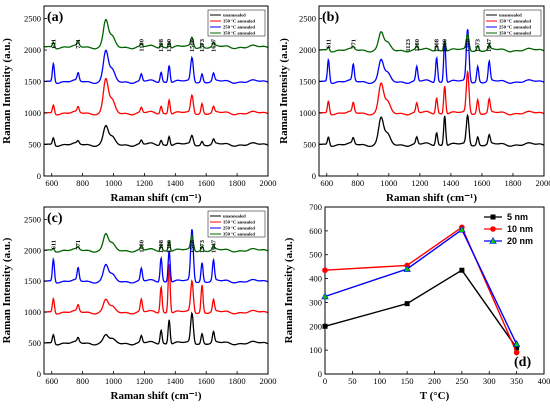 This screenshot has width=550, height=409. I want to click on peak-label: 1360, so click(169, 45).